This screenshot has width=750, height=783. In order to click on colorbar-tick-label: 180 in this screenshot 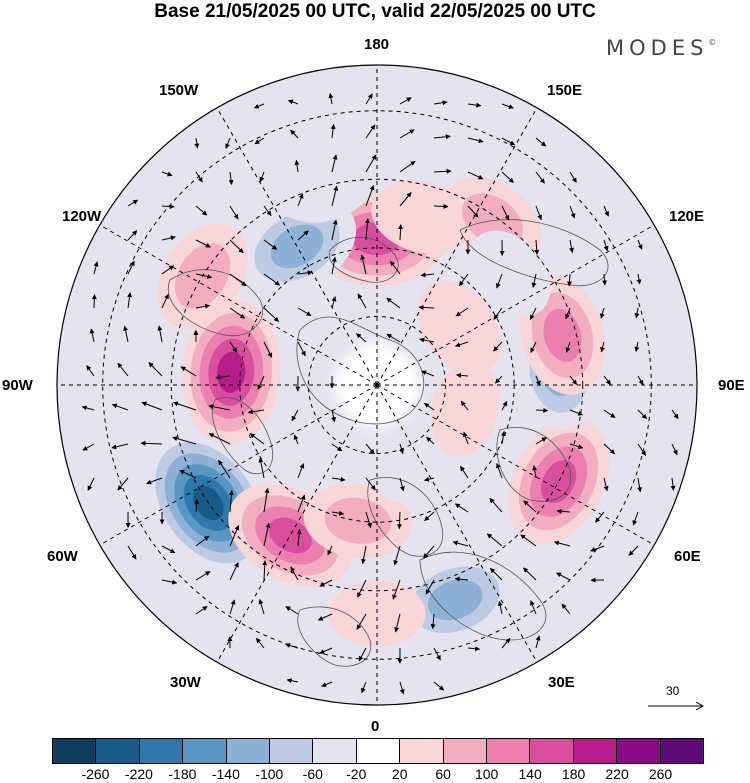, I will do `click(573, 774)`.